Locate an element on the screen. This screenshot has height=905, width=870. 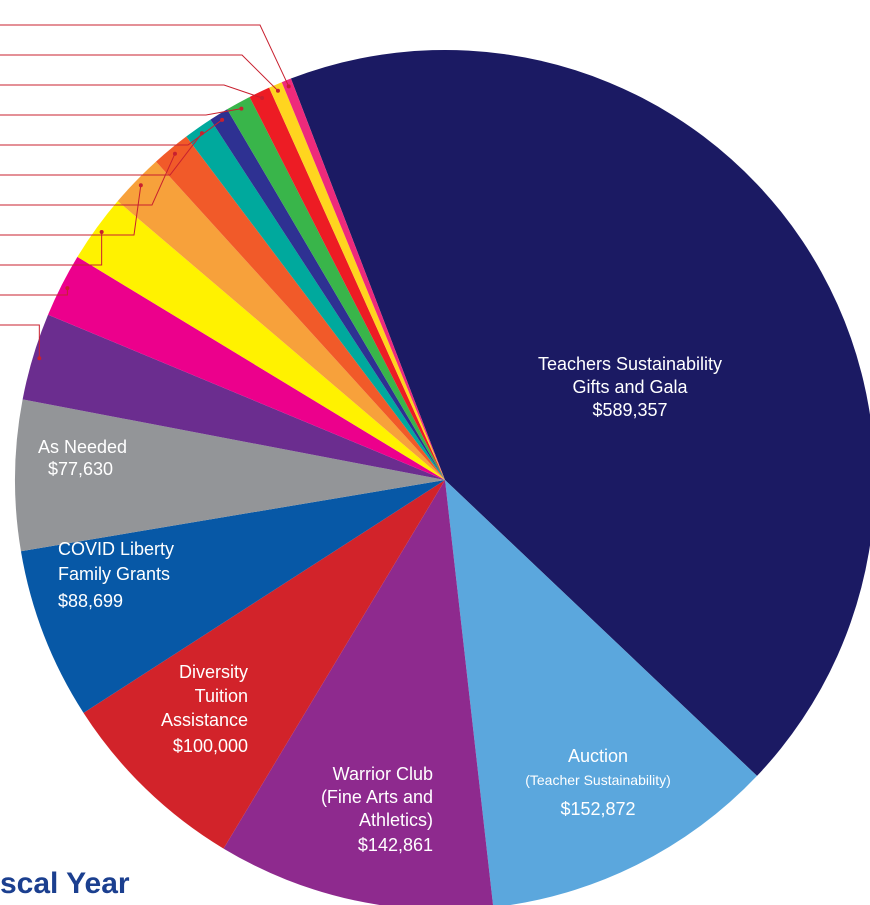
value-label: $152,872 is located at coordinates (597, 809).